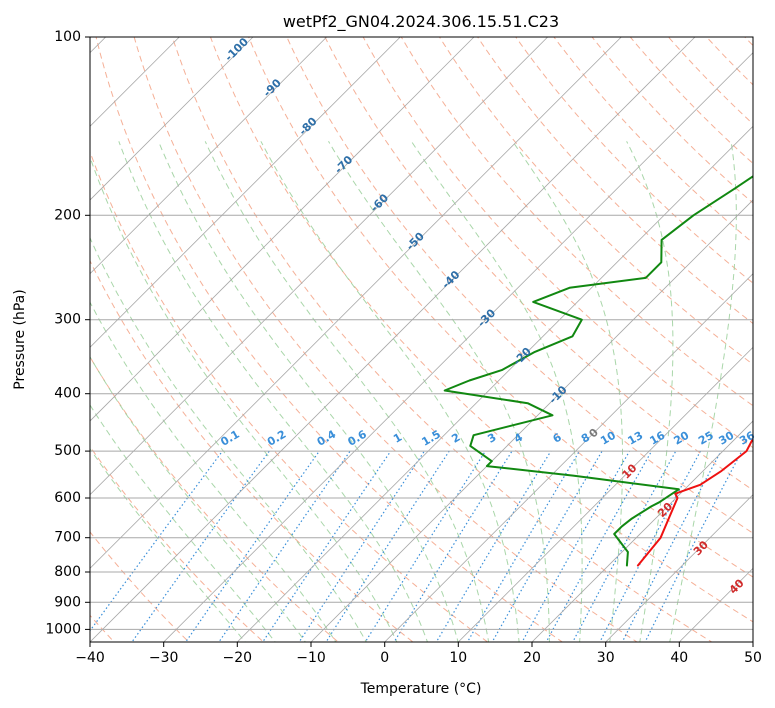 The width and height of the screenshot is (775, 708). Describe the element at coordinates (272, 87) in the screenshot. I see `dry-adiabat-label: -90` at that location.